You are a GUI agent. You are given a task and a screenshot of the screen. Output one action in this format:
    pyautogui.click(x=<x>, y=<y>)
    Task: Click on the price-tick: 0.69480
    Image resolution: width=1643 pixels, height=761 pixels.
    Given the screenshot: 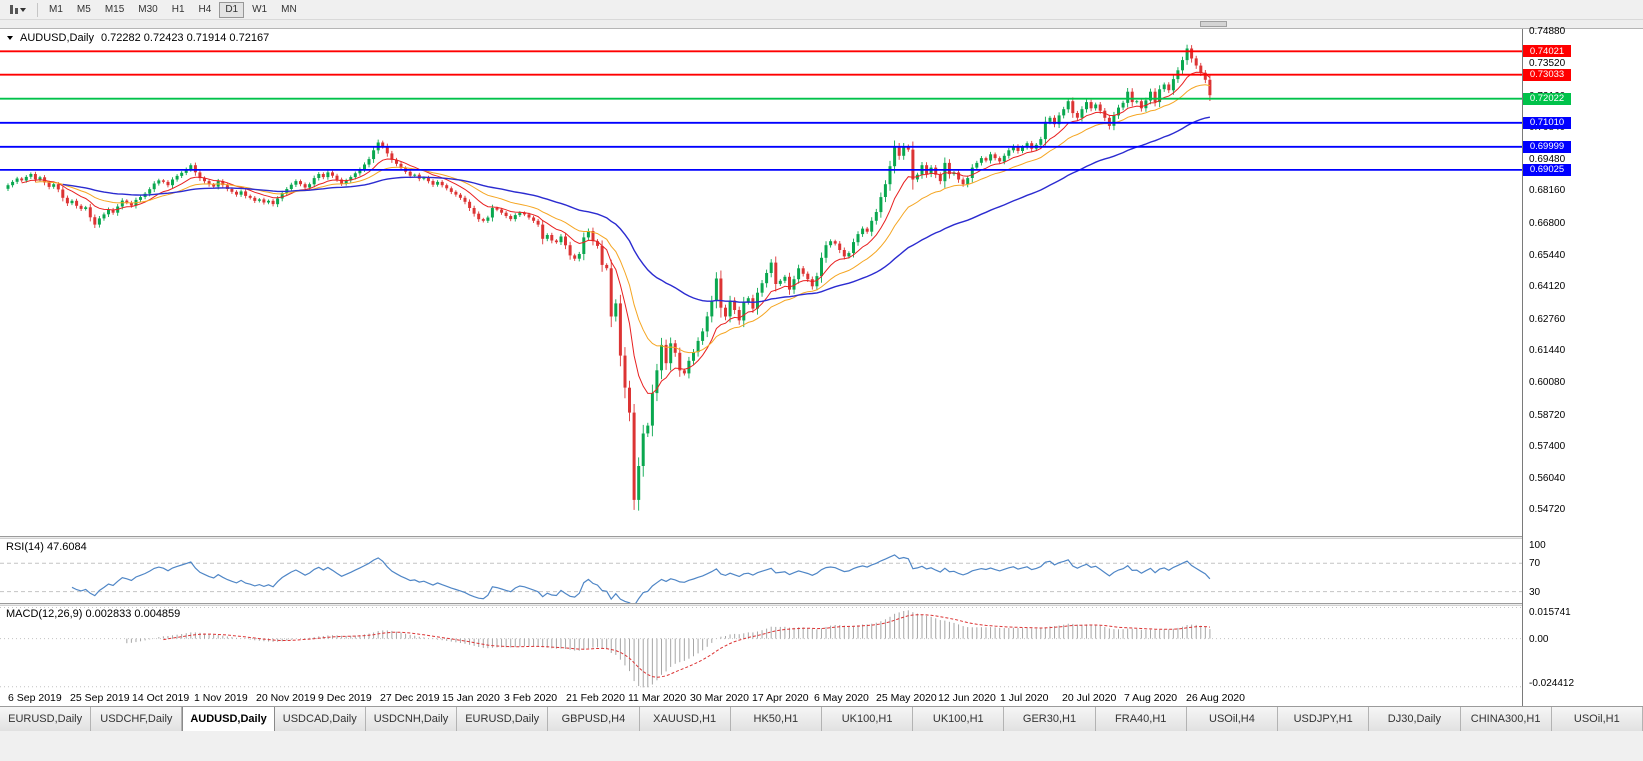 What is the action you would take?
    pyautogui.click(x=1547, y=160)
    